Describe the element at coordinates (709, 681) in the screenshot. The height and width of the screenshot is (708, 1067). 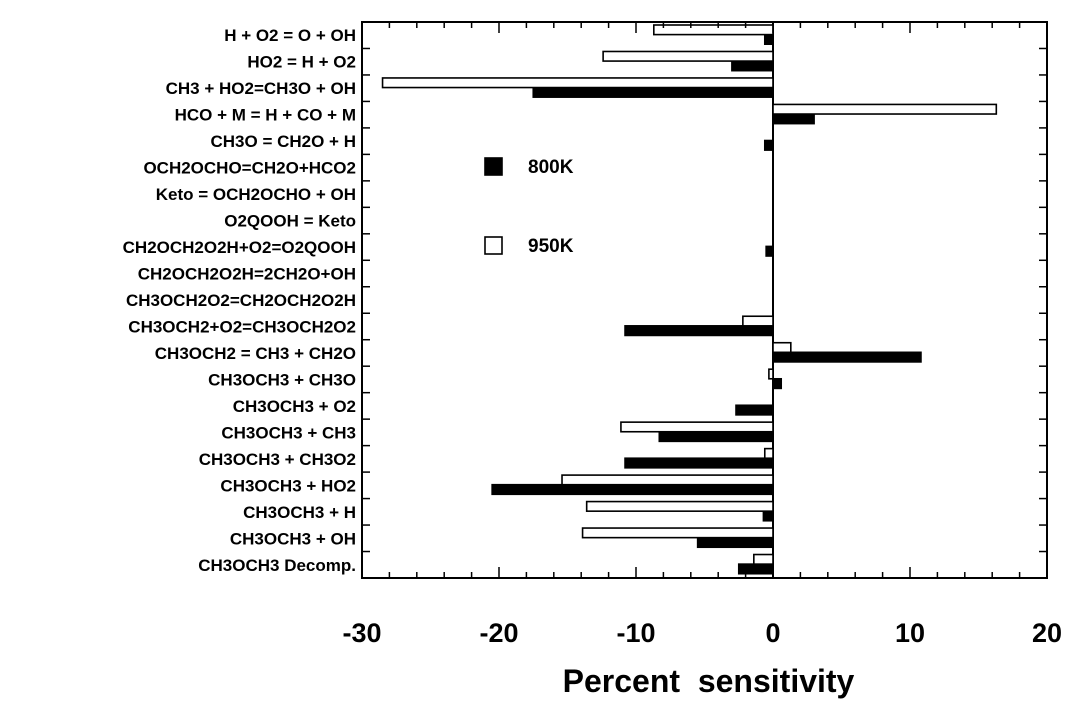
I see `x-axis-title: Percent sensitivity` at that location.